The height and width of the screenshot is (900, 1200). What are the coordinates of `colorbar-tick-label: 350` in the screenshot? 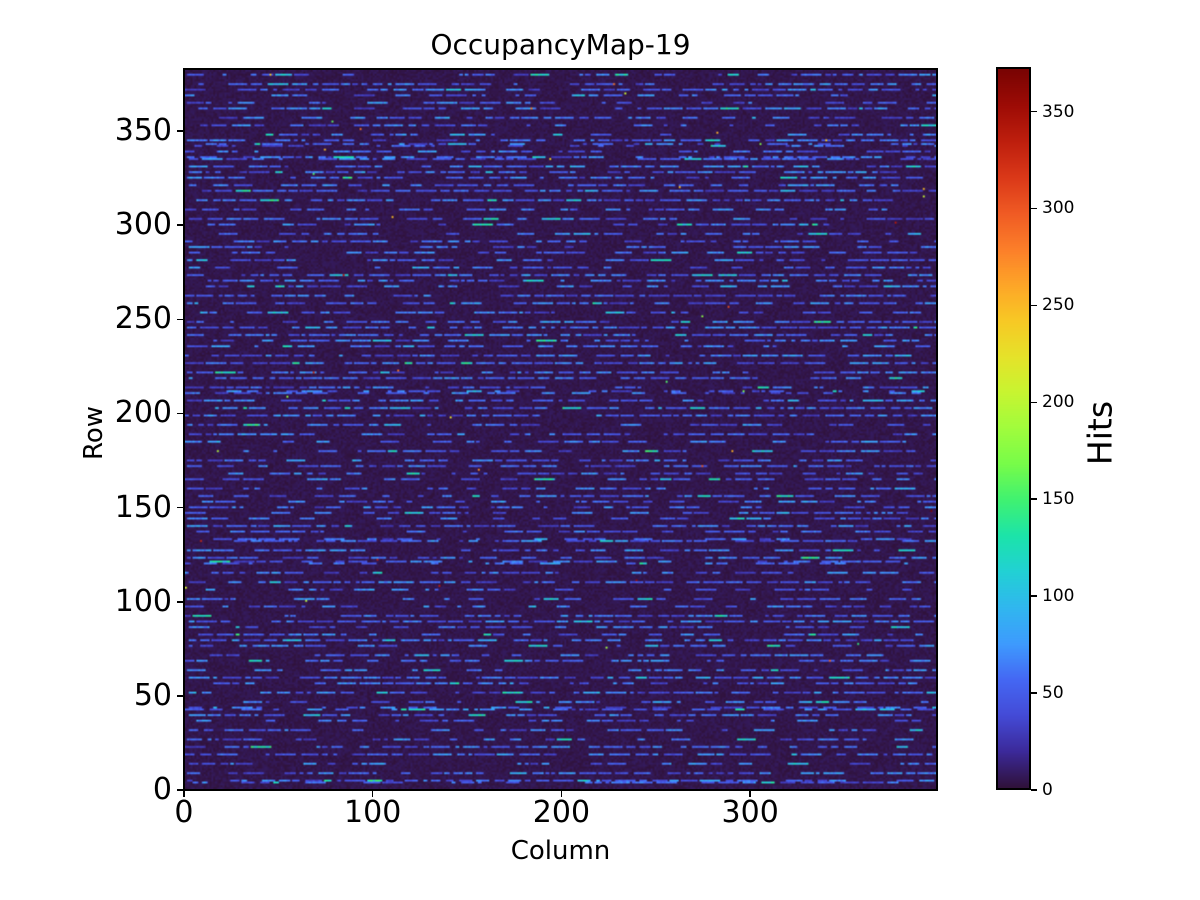 It's located at (1058, 111).